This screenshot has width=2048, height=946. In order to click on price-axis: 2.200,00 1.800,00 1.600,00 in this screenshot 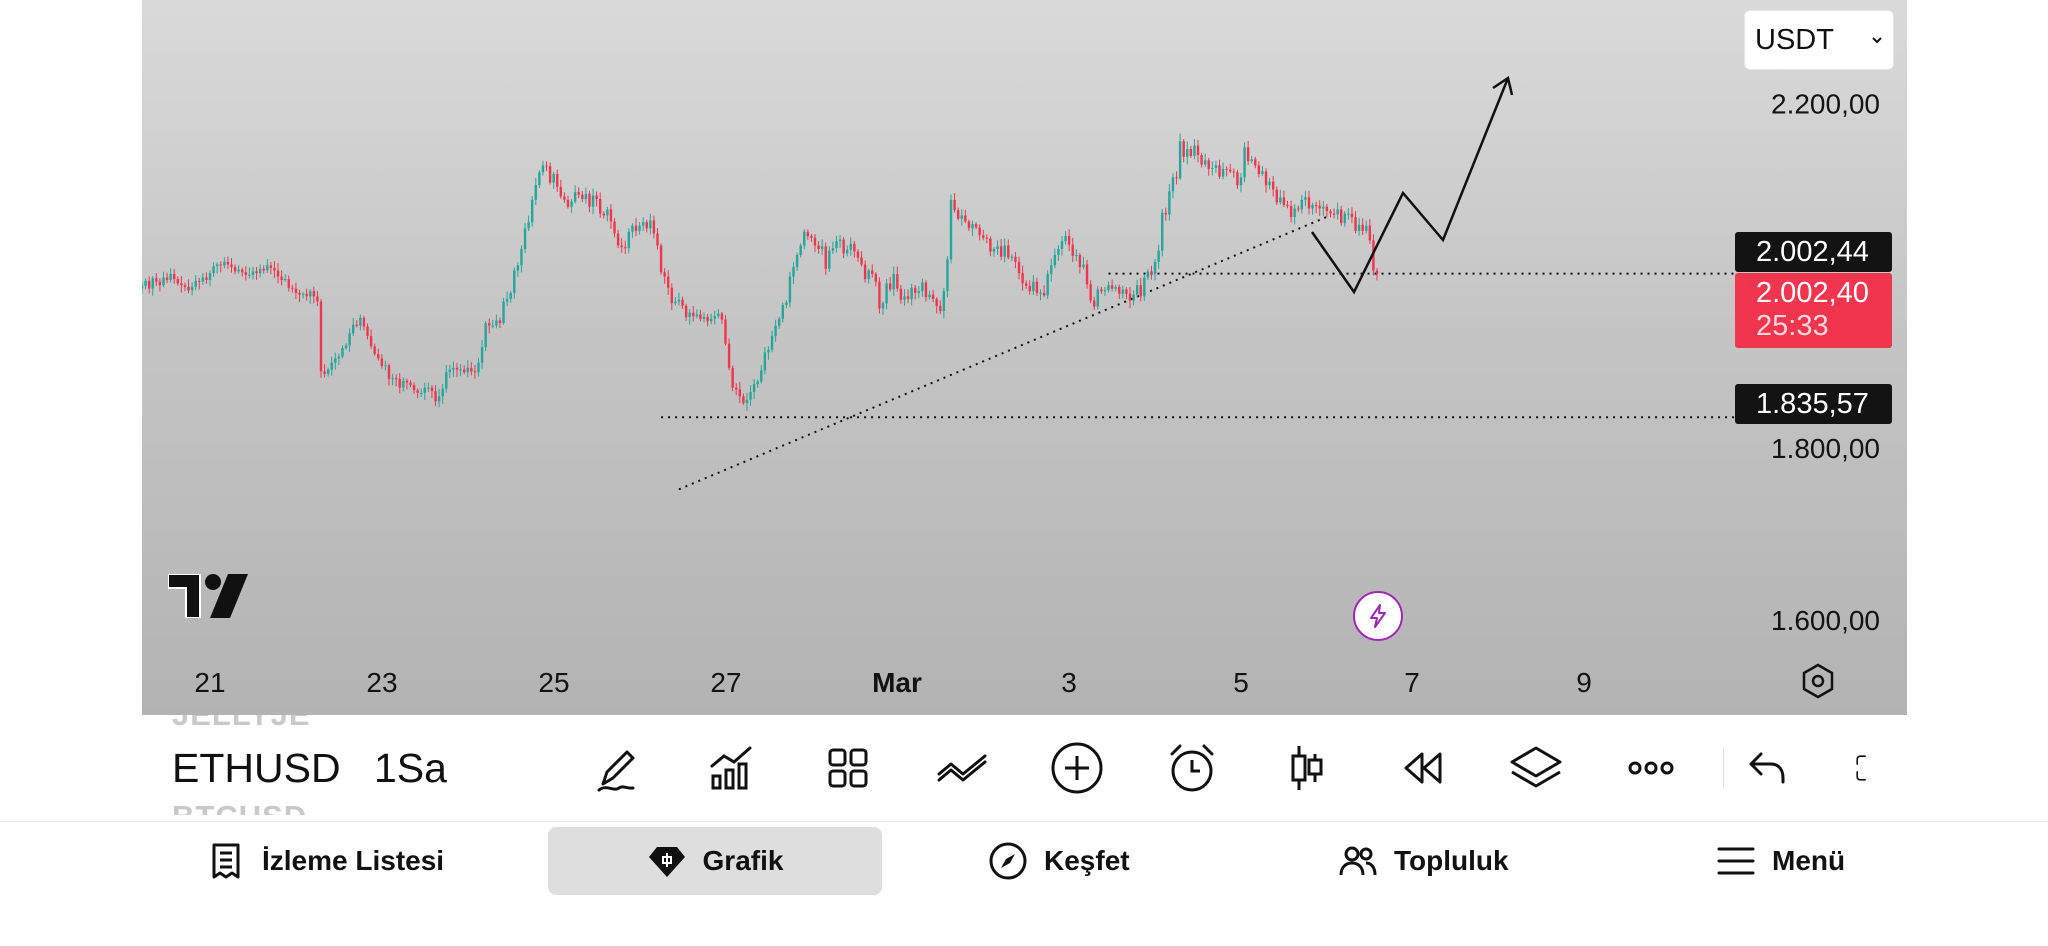, I will do `click(1825, 362)`.